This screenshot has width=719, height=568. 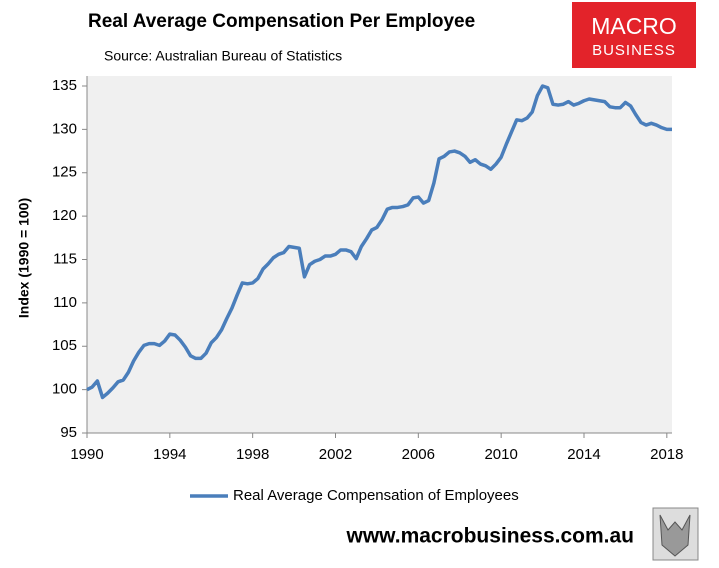 What do you see at coordinates (634, 26) in the screenshot?
I see `logo-text: MACRO` at bounding box center [634, 26].